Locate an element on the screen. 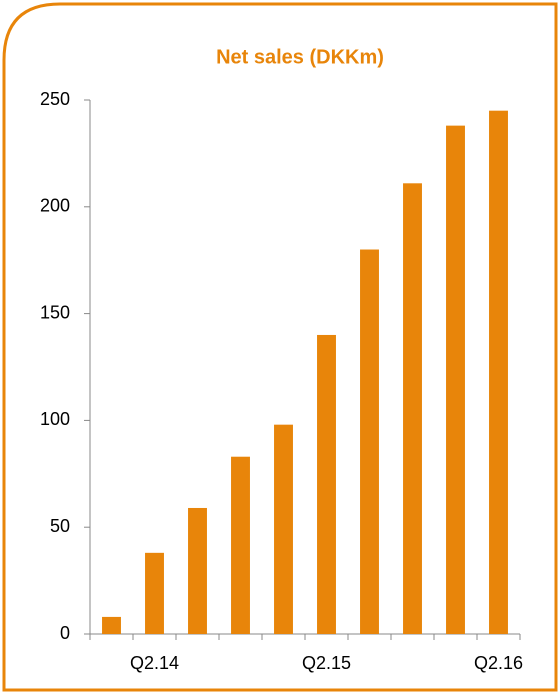 The image size is (560, 692). y-tick-label: 250 is located at coordinates (55, 99).